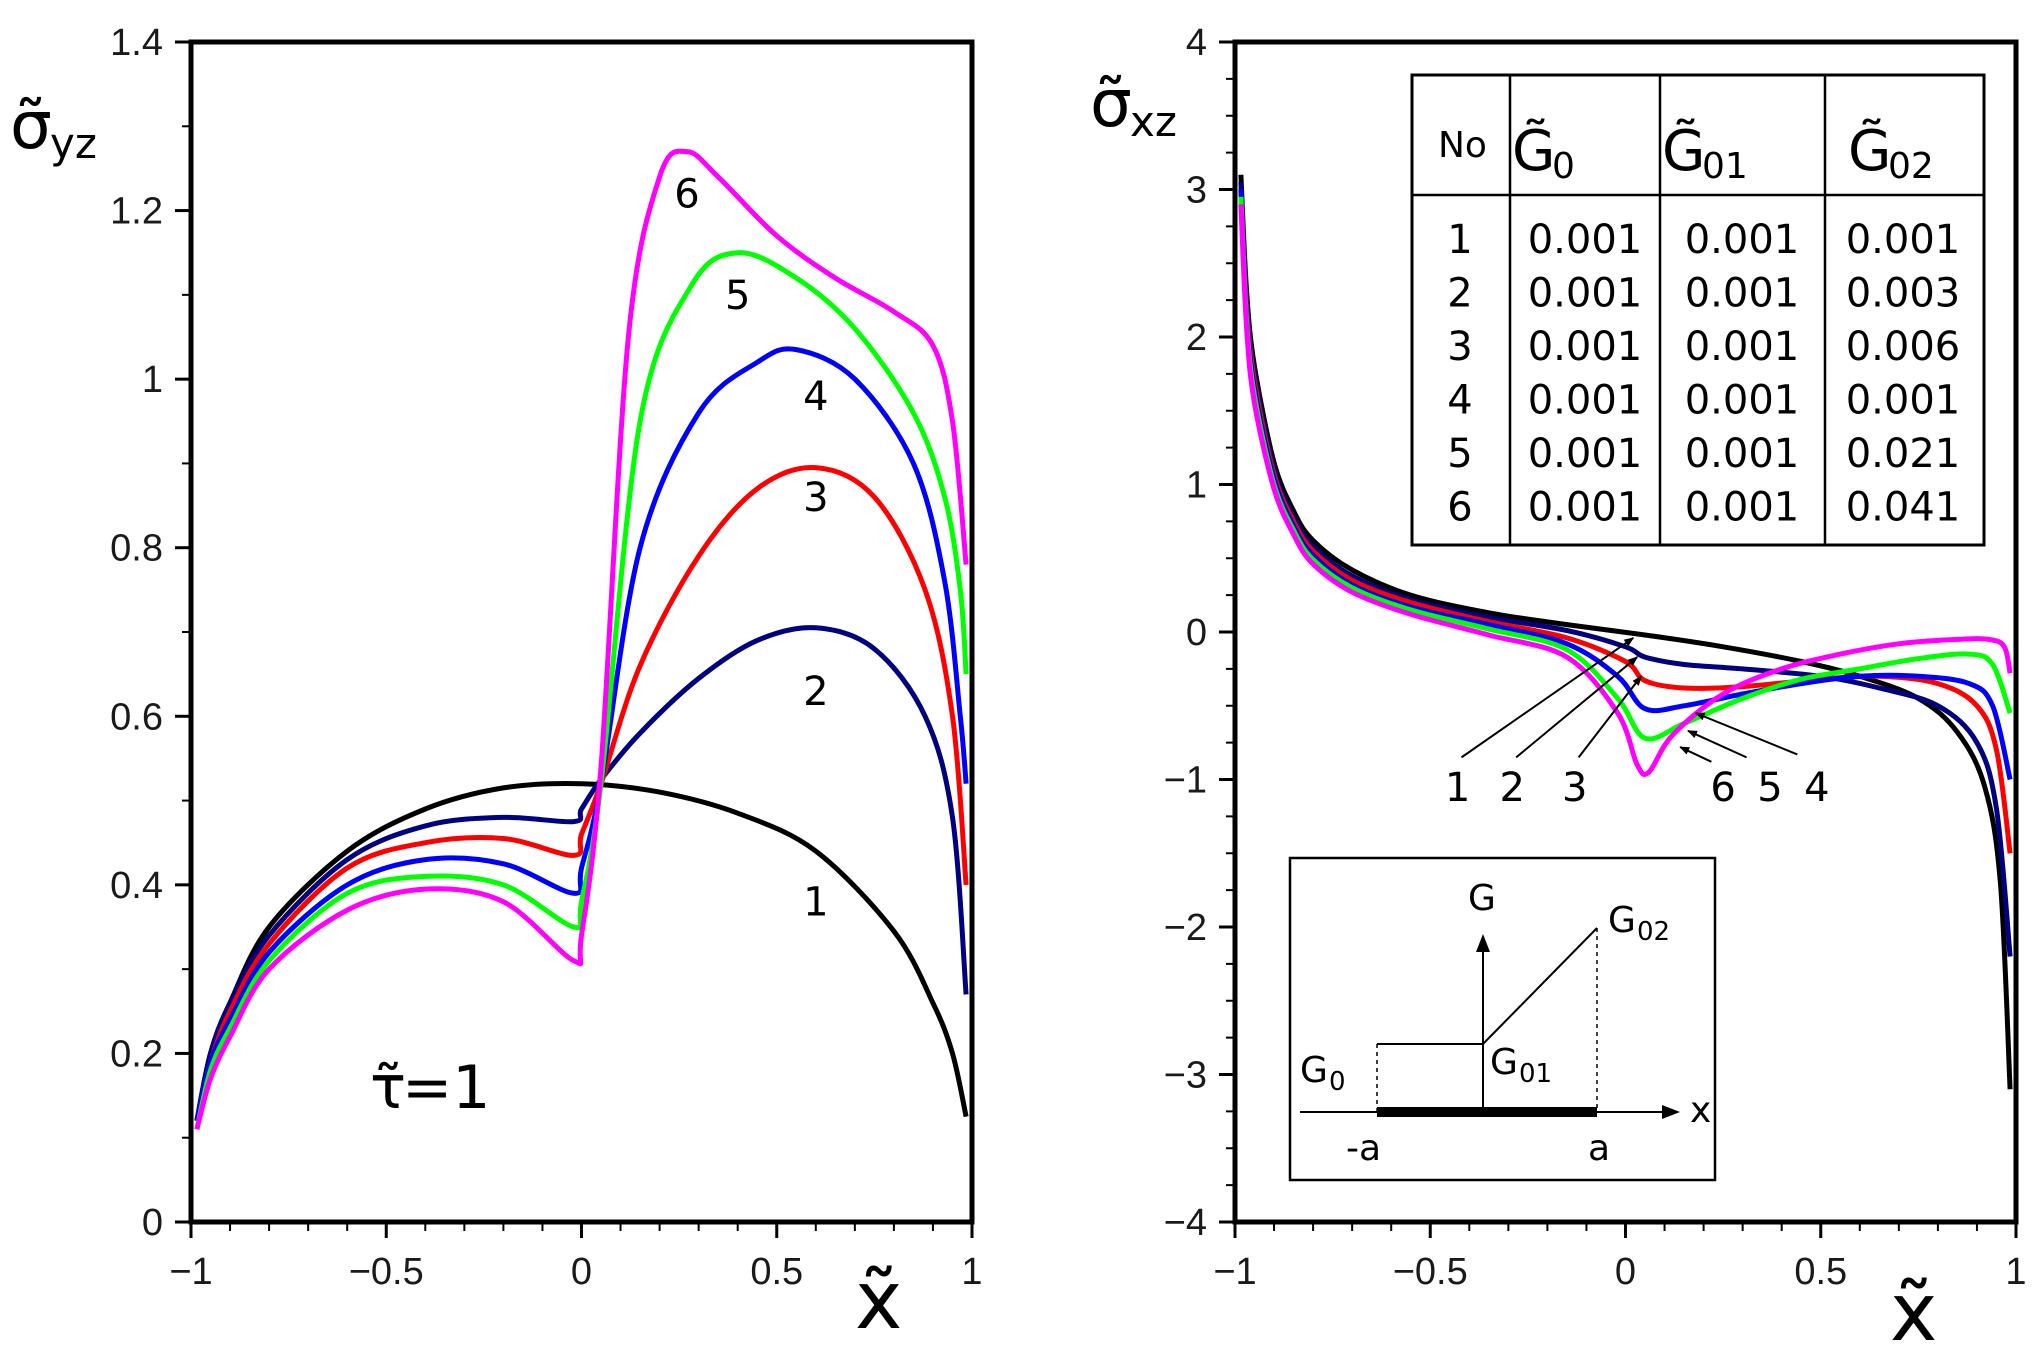  What do you see at coordinates (152, 1223) in the screenshot?
I see `left-ytick-label: 0` at bounding box center [152, 1223].